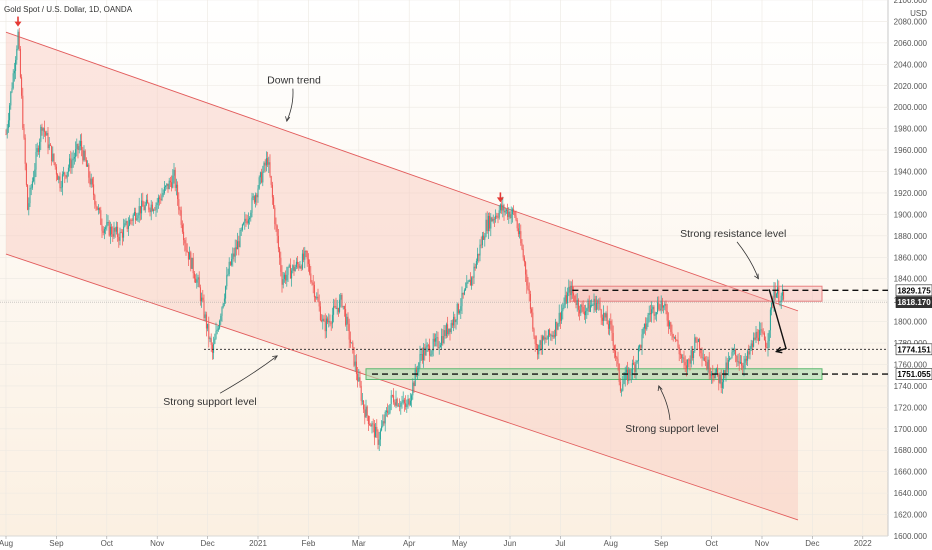 Image resolution: width=932 pixels, height=550 pixels. Describe the element at coordinates (466, 543) in the screenshot. I see `time-axis-background` at that location.